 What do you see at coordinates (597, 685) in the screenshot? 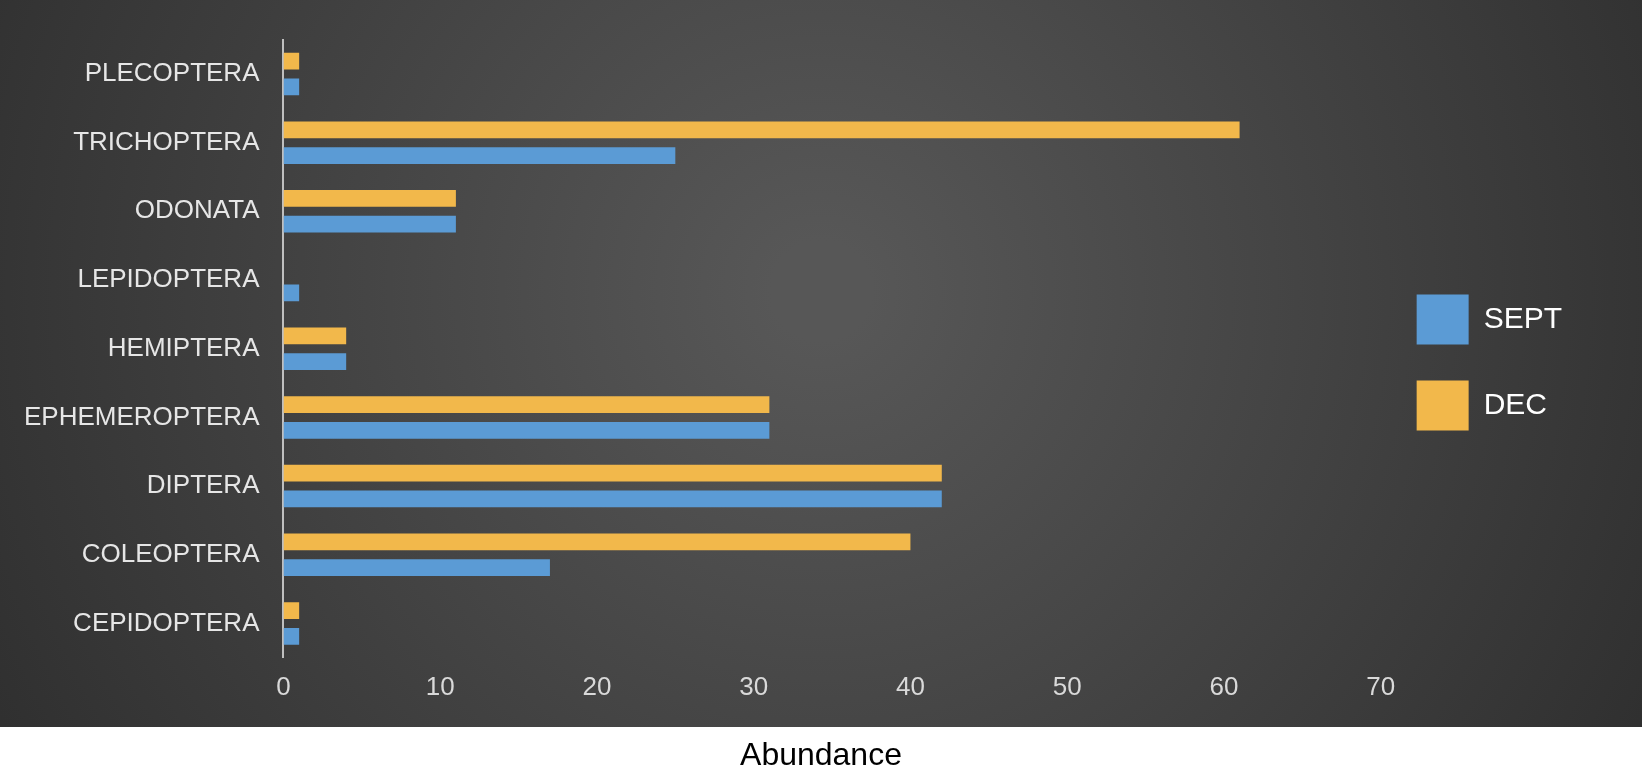
I see `x-tick-label: 20` at bounding box center [597, 685].